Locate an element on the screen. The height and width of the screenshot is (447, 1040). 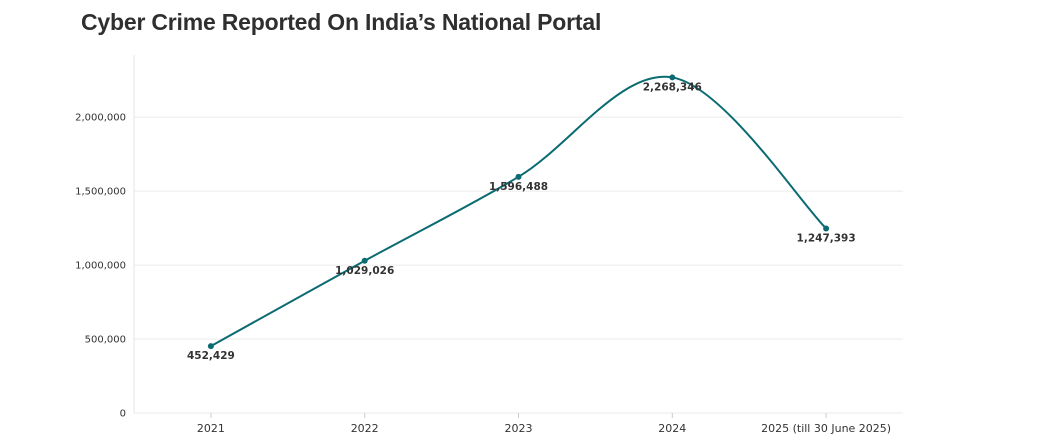
data-label: 1,596,488 is located at coordinates (518, 187).